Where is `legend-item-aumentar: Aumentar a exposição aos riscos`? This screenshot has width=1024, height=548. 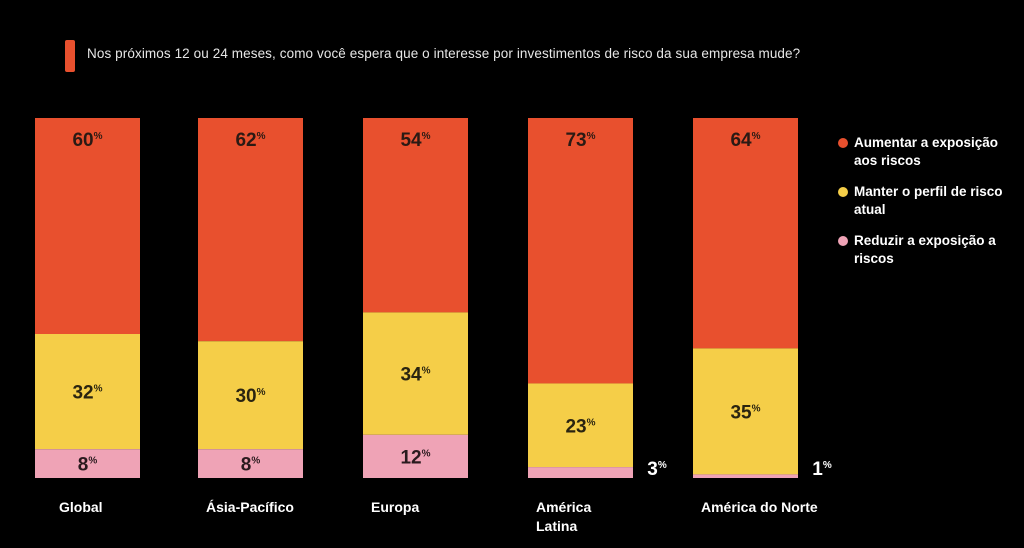
legend-item-aumentar: Aumentar a exposição aos riscos is located at coordinates (931, 152).